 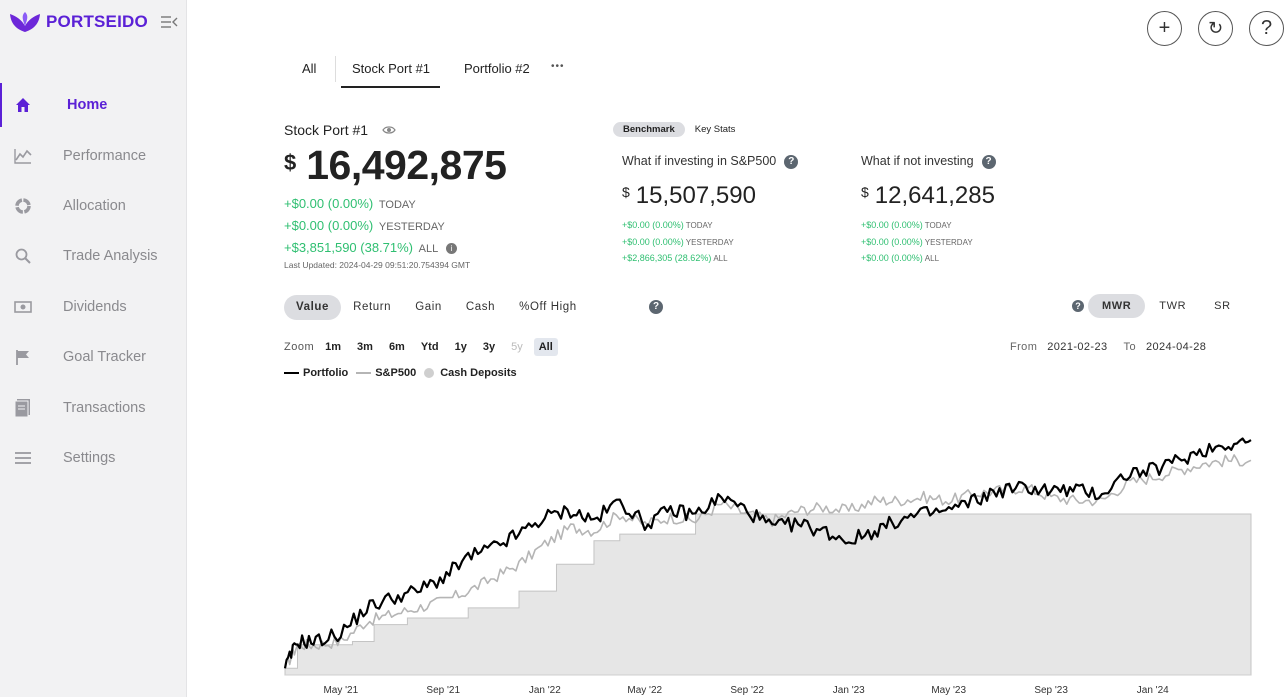 What do you see at coordinates (365, 347) in the screenshot?
I see `zoom-3m: 3m` at bounding box center [365, 347].